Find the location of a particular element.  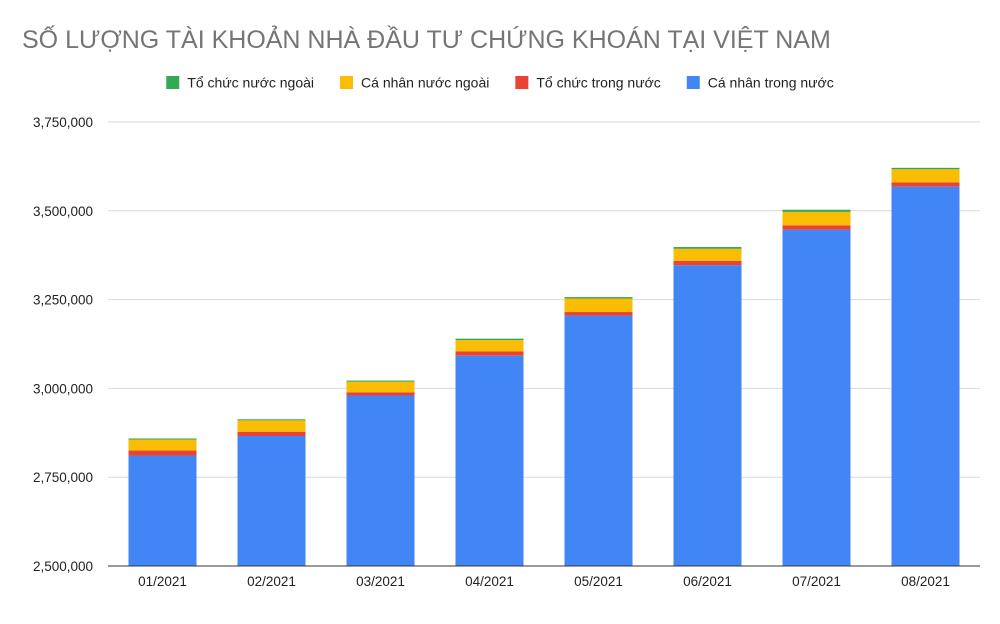

legend-label: Tổ chức trong nước is located at coordinates (598, 83).